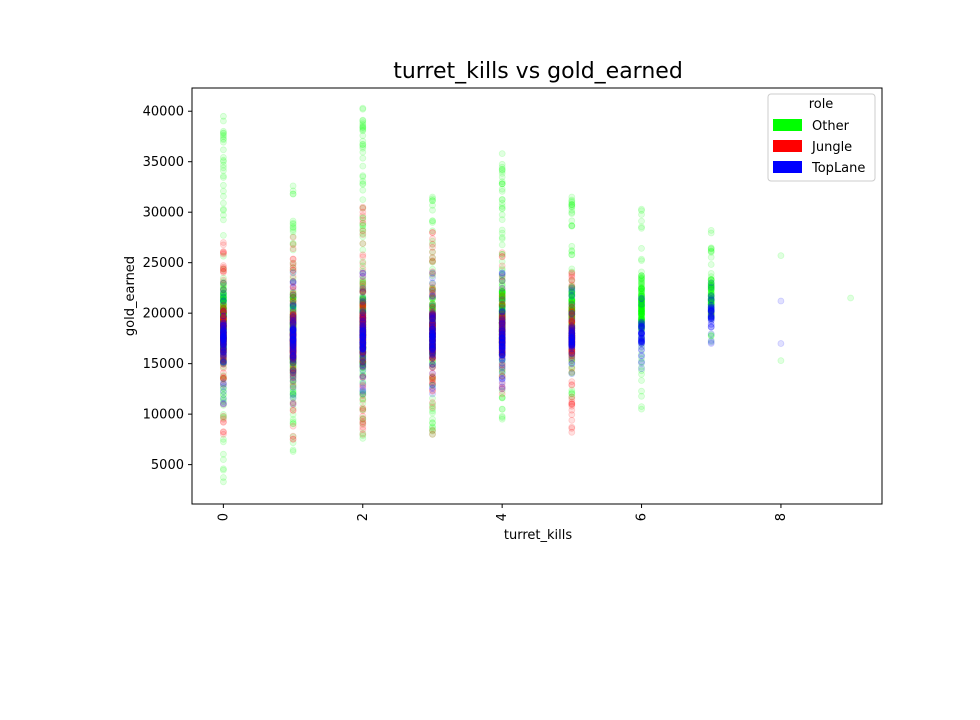 Image resolution: width=980 pixels, height=720 pixels. I want to click on legend-swatch-toplane, so click(787, 167).